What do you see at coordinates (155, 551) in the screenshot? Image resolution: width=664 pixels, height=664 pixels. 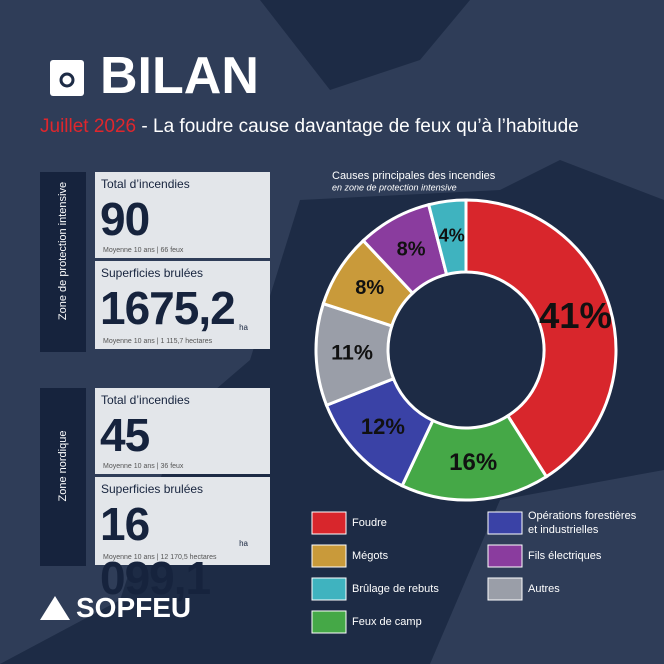 I see `stat-value: 16 099,1` at bounding box center [155, 551].